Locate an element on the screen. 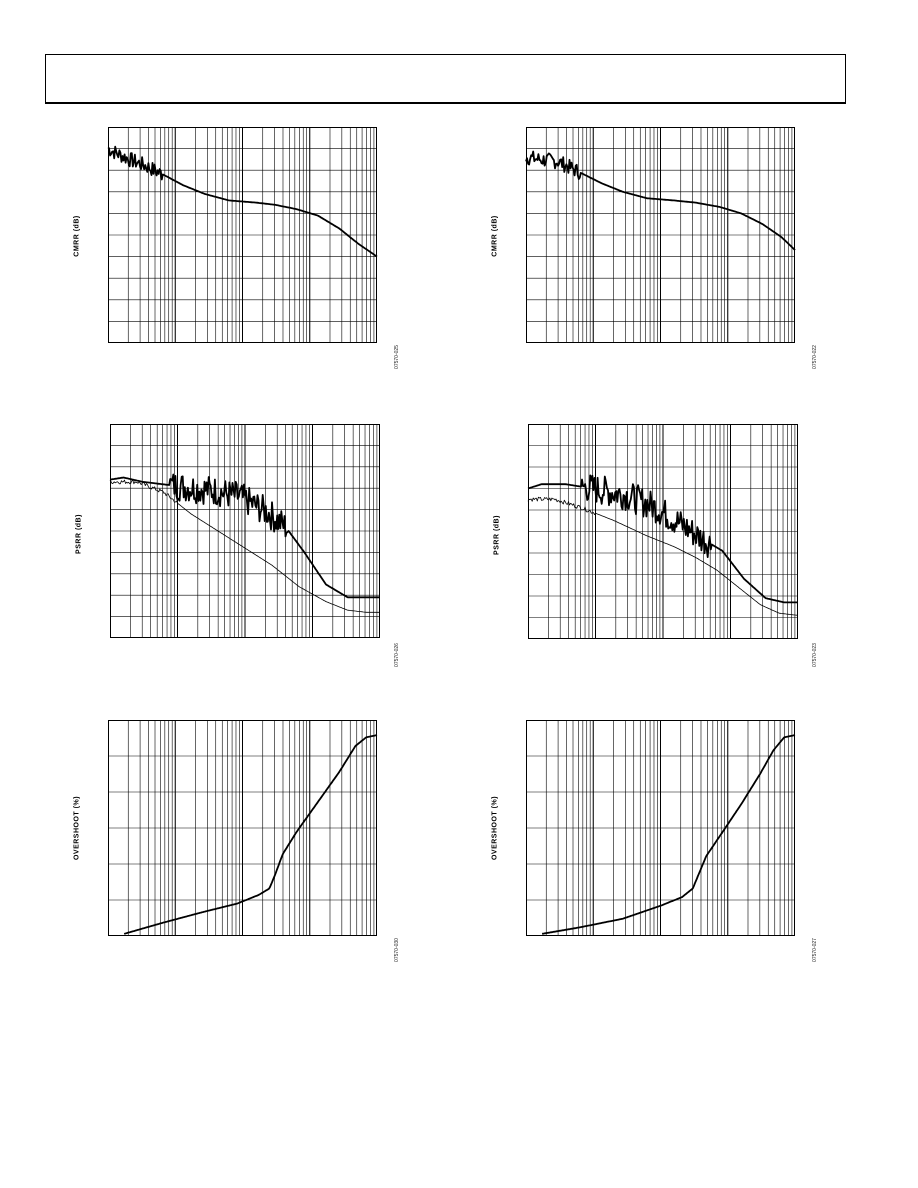  psrr-left-y-label: PSRR (dB) is located at coordinates (79, 534).